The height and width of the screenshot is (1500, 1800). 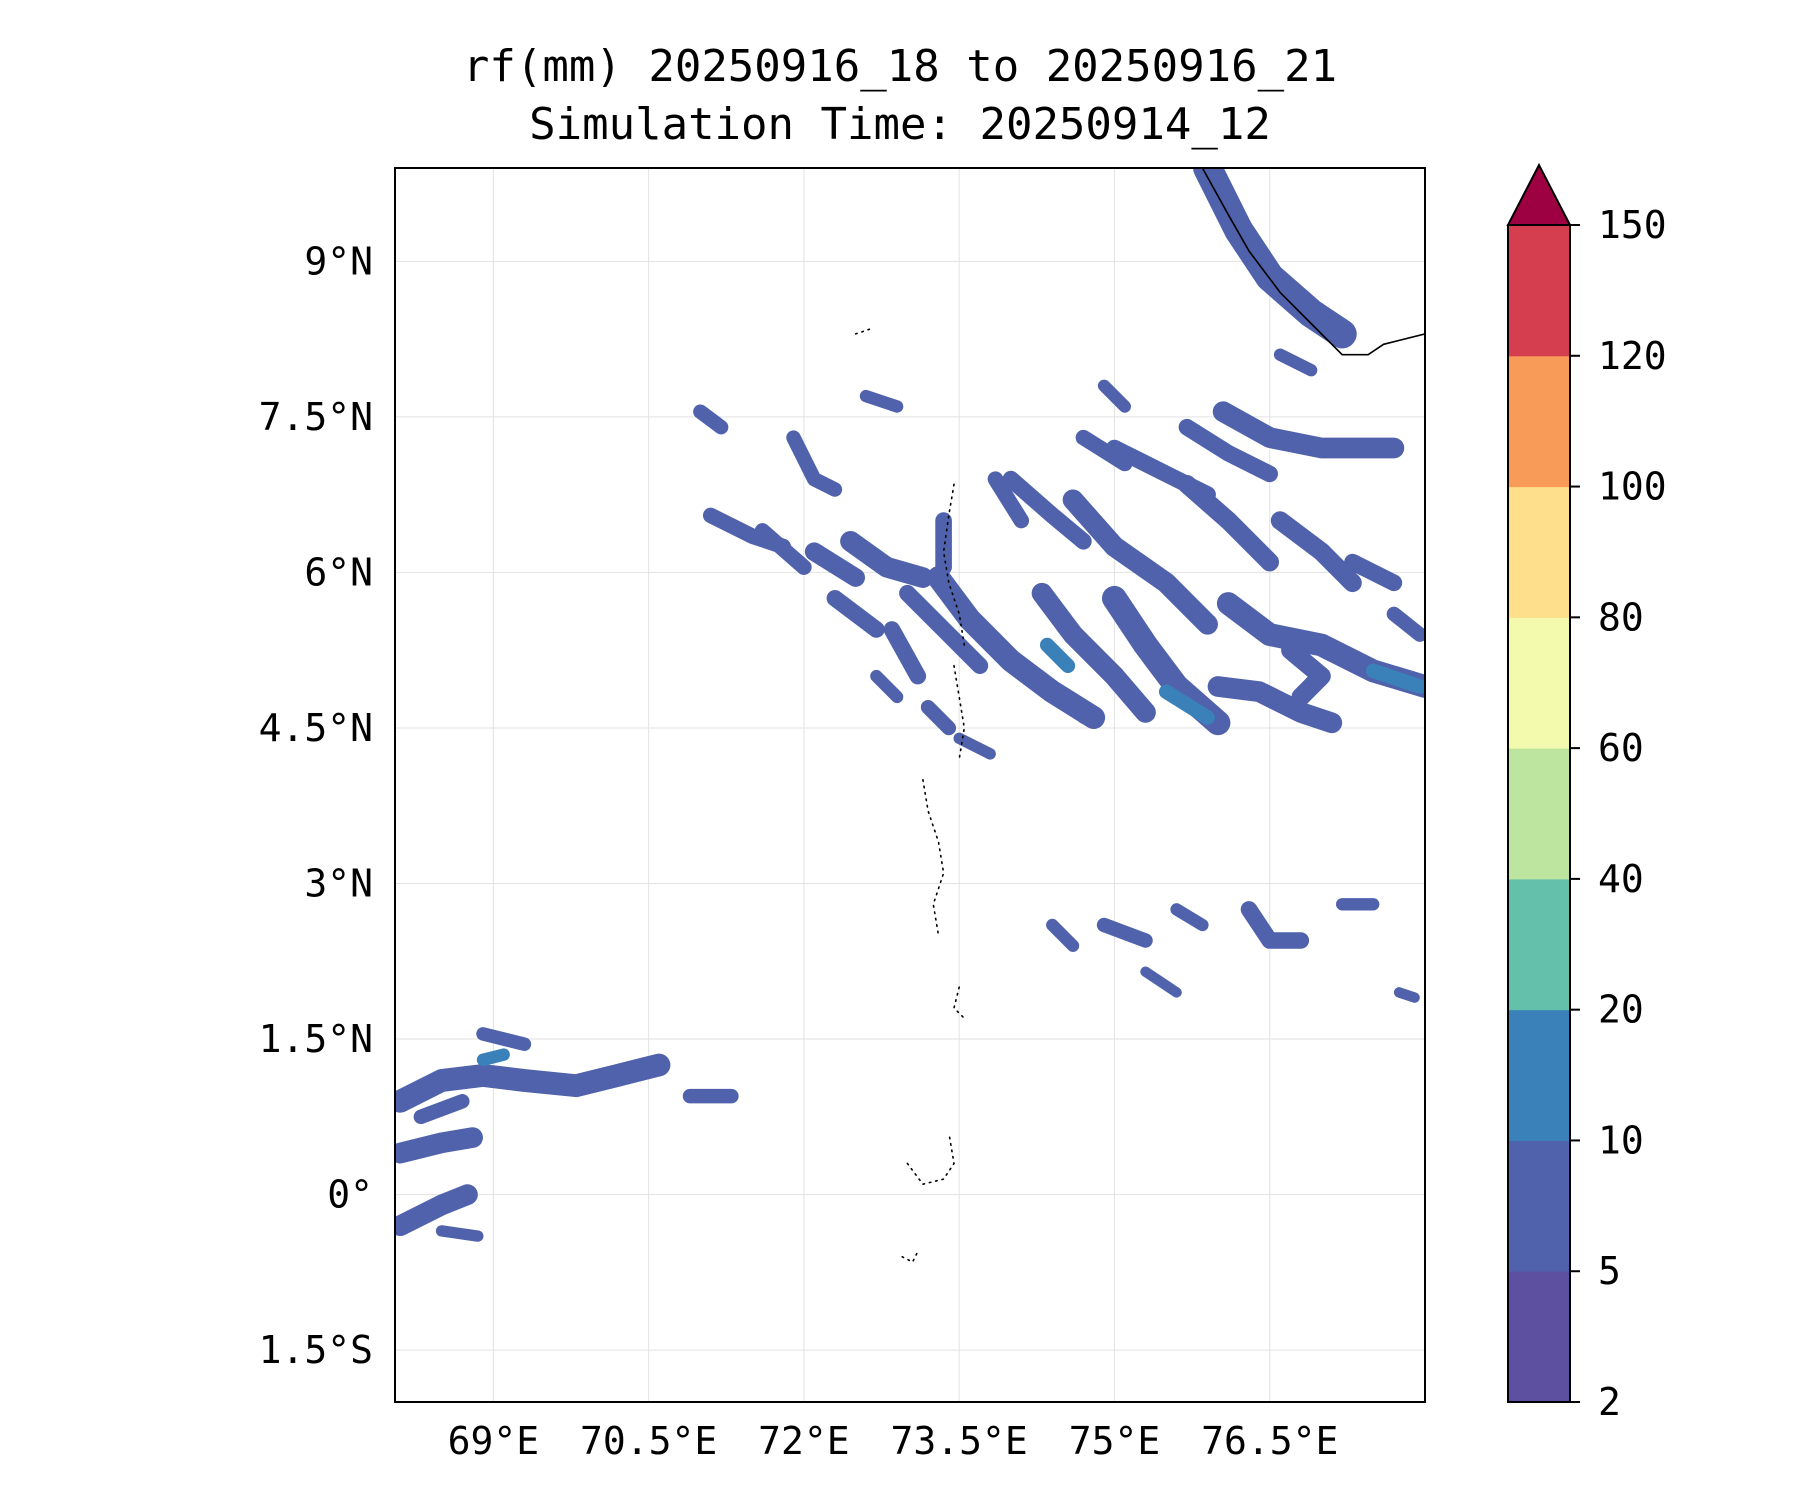 I want to click on colorbar-label: 150, so click(x=1632, y=225).